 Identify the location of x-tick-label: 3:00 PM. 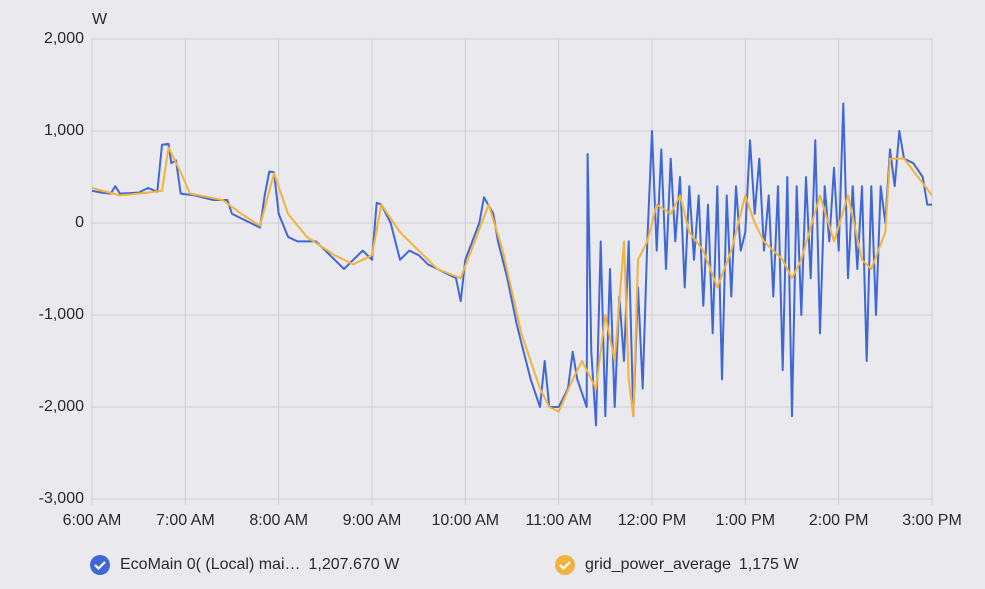
(932, 520).